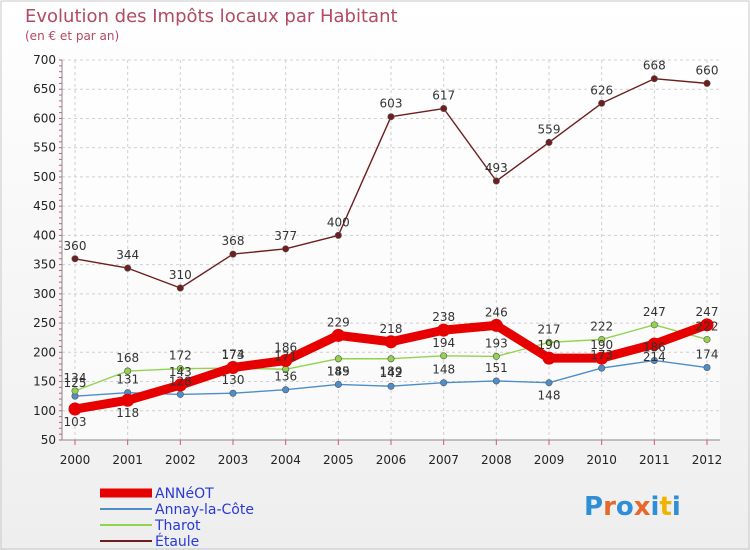 This screenshot has width=750, height=550. I want to click on x-tick-label: 2007, so click(443, 460).